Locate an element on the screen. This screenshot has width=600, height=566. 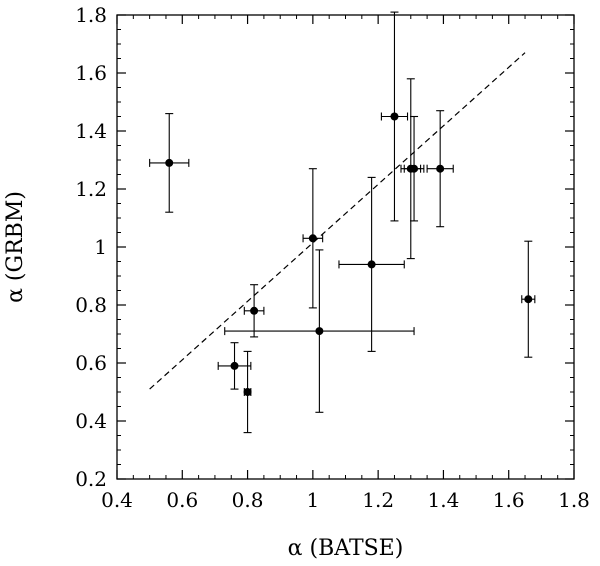
x-tick-label: 1.4 is located at coordinates (444, 500).